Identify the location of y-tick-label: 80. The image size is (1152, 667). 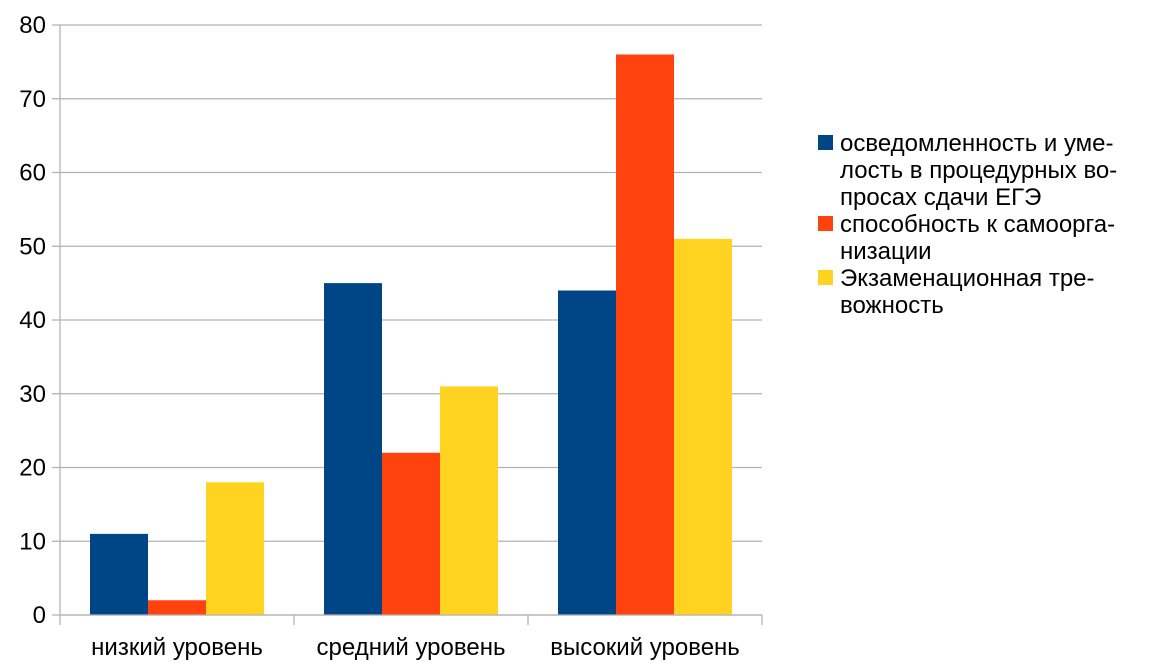
(32, 25).